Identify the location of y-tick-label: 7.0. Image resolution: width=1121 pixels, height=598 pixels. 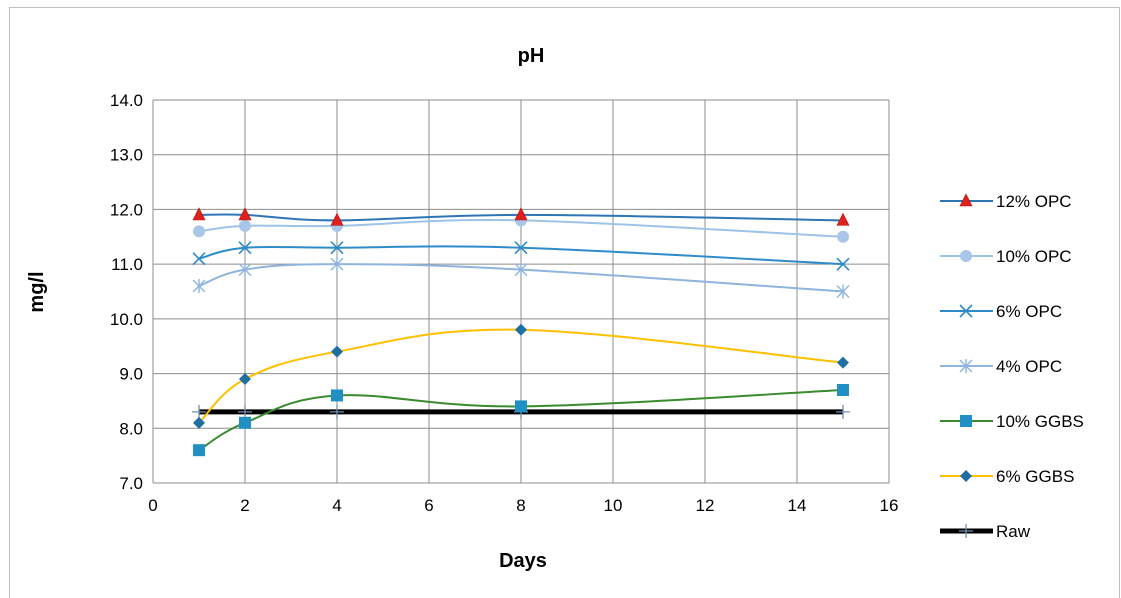
(131, 483).